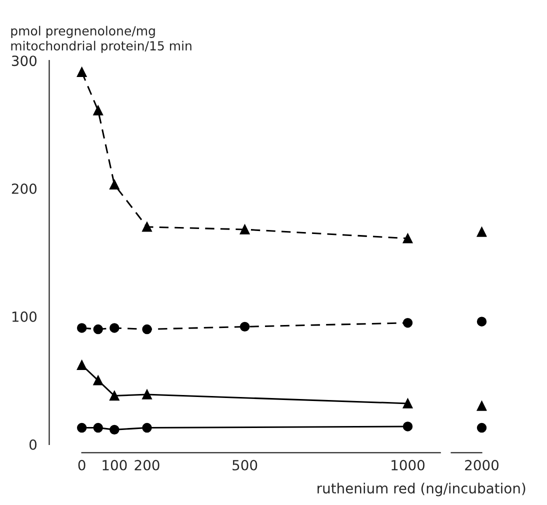  I want to click on x-tick-label: 200, so click(147, 465).